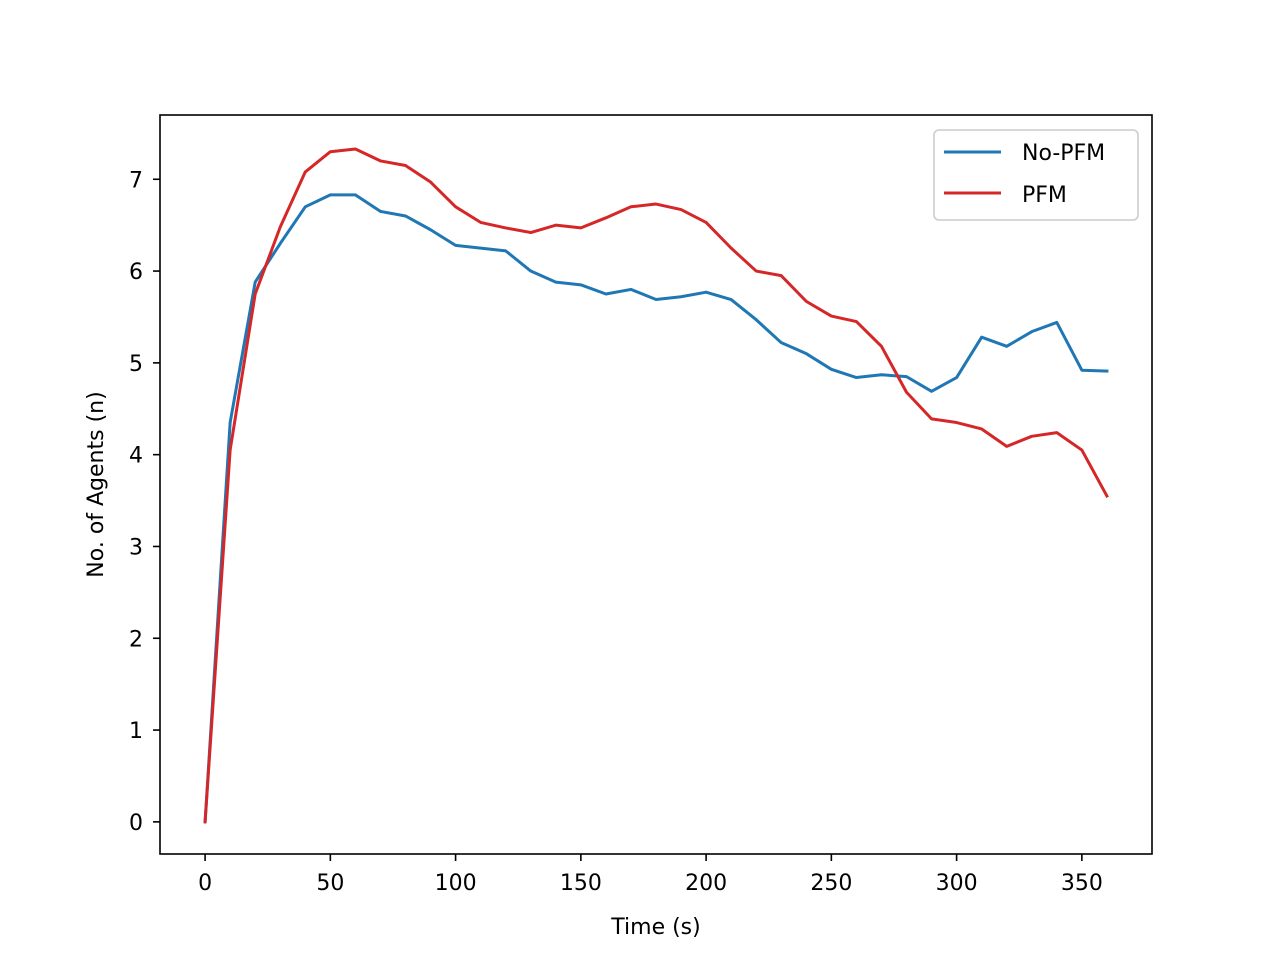  I want to click on y-tick-label-5: 5, so click(136, 364).